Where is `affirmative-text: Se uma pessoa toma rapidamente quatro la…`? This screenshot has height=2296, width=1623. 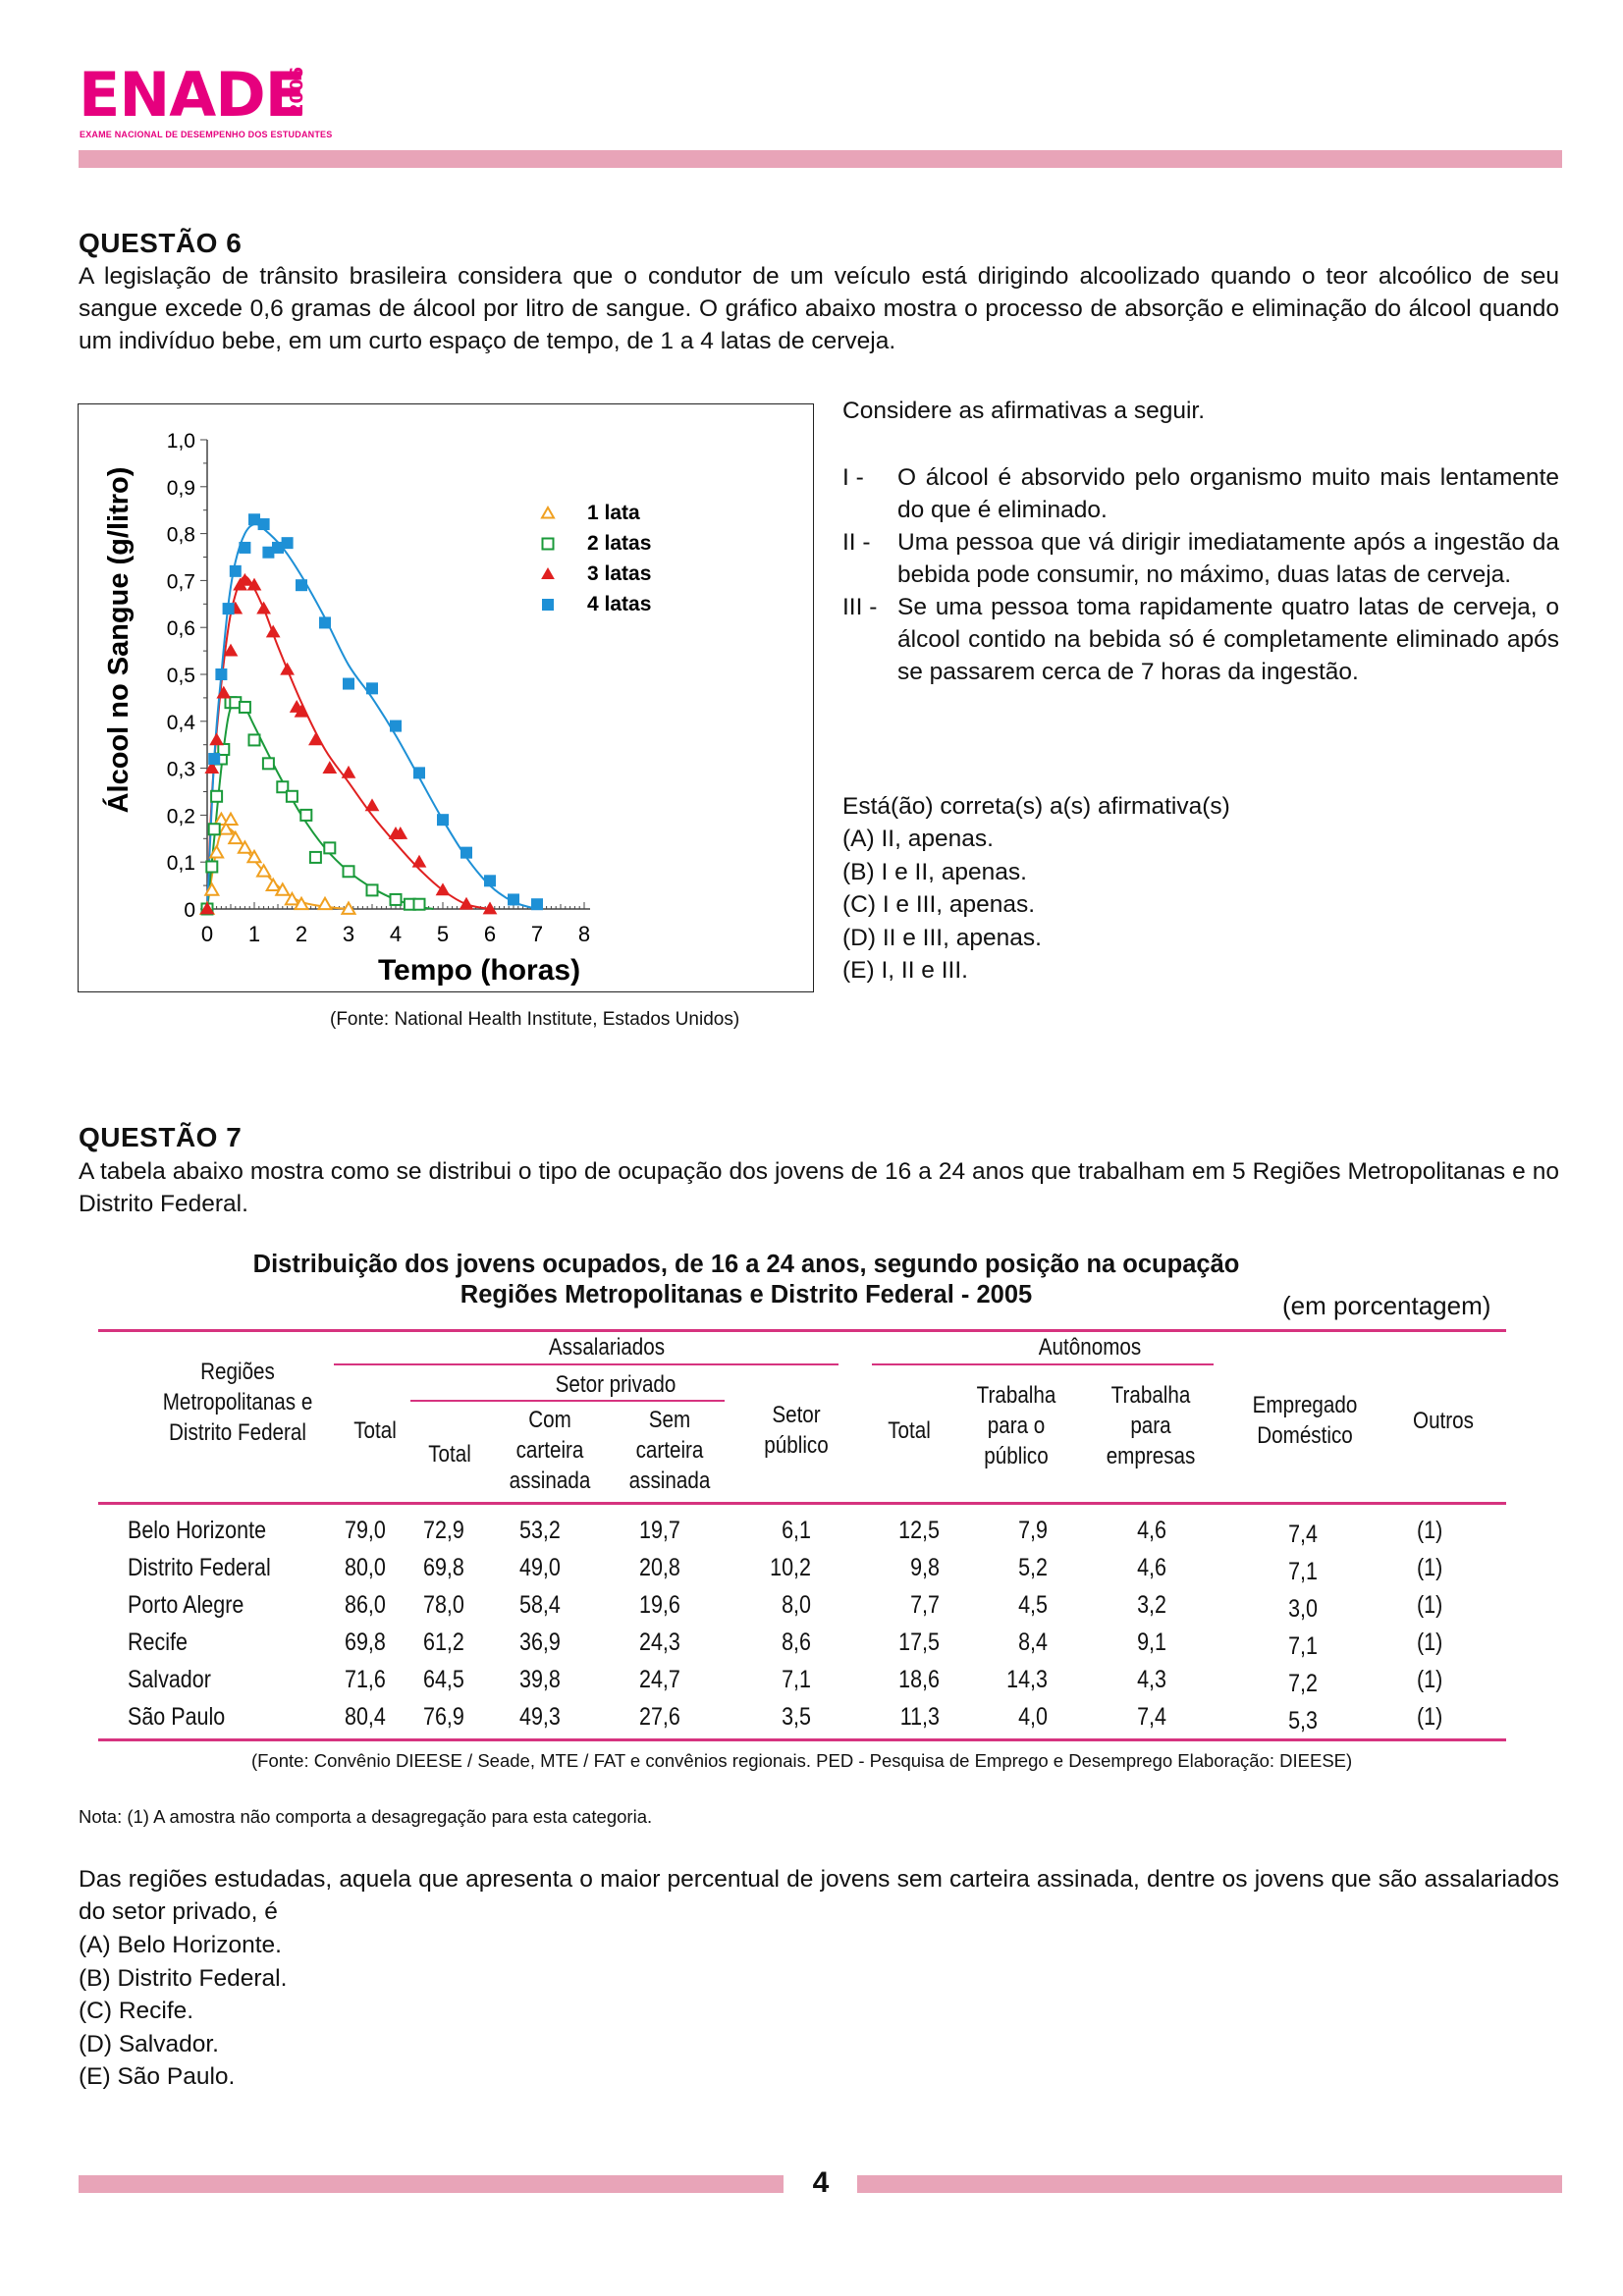
affirmative-text: Se uma pessoa toma rapidamente quatro la… is located at coordinates (1228, 639).